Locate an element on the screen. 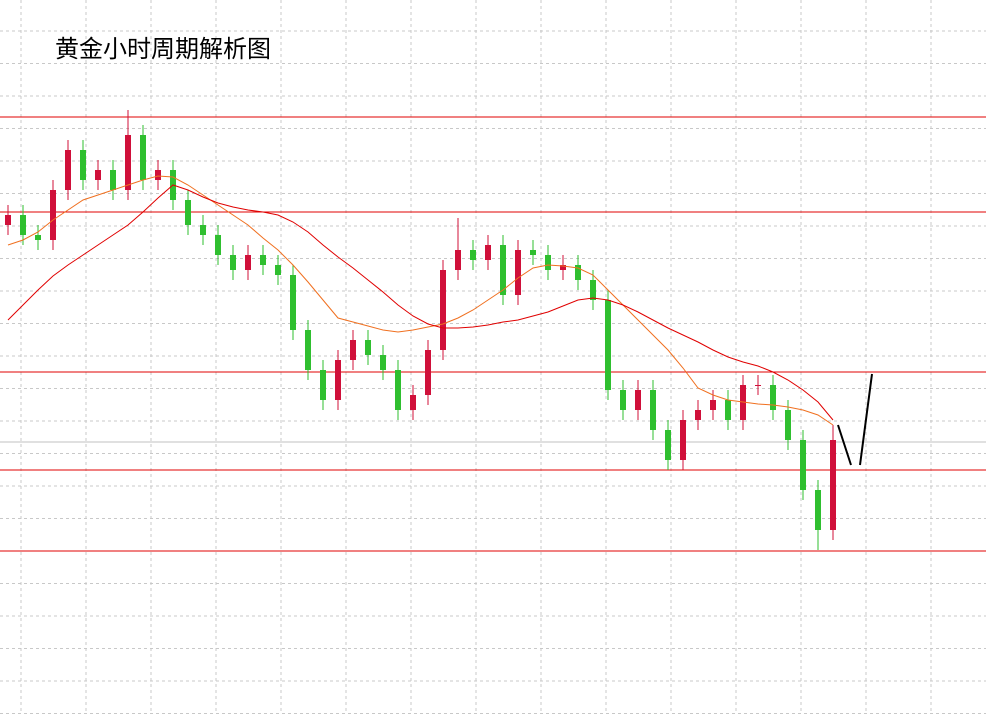 The width and height of the screenshot is (986, 714). forecast-arrow is located at coordinates (855, 419).